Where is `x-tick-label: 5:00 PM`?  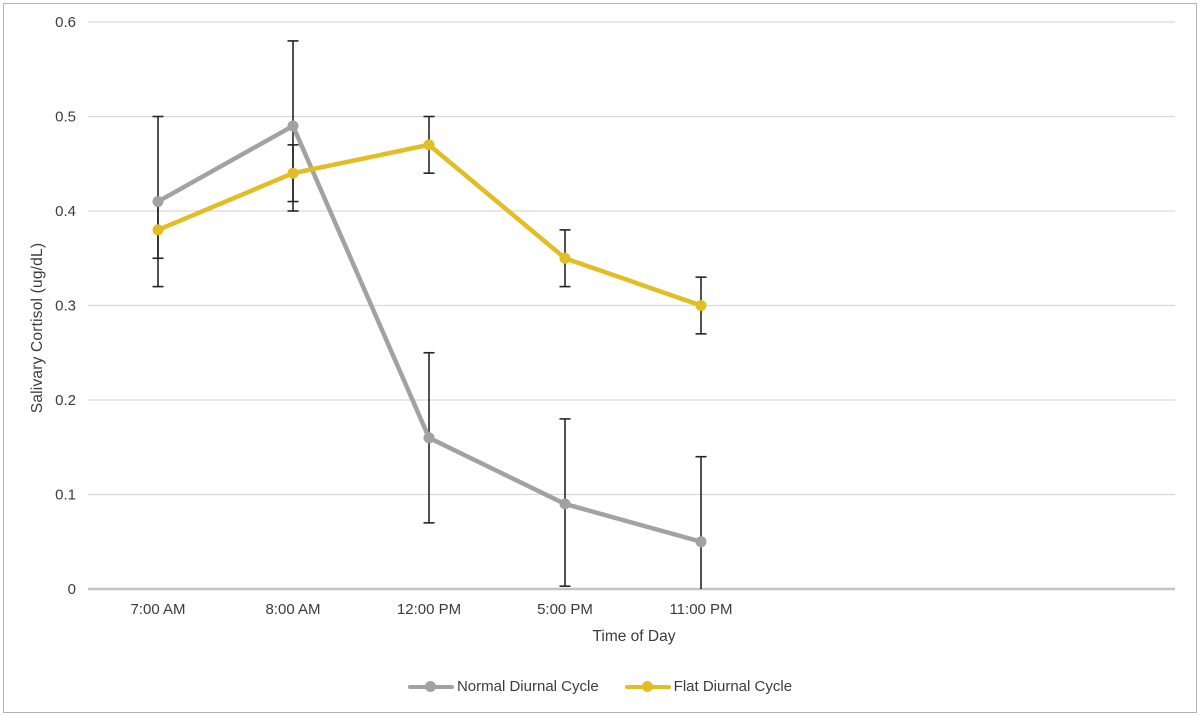 x-tick-label: 5:00 PM is located at coordinates (565, 609).